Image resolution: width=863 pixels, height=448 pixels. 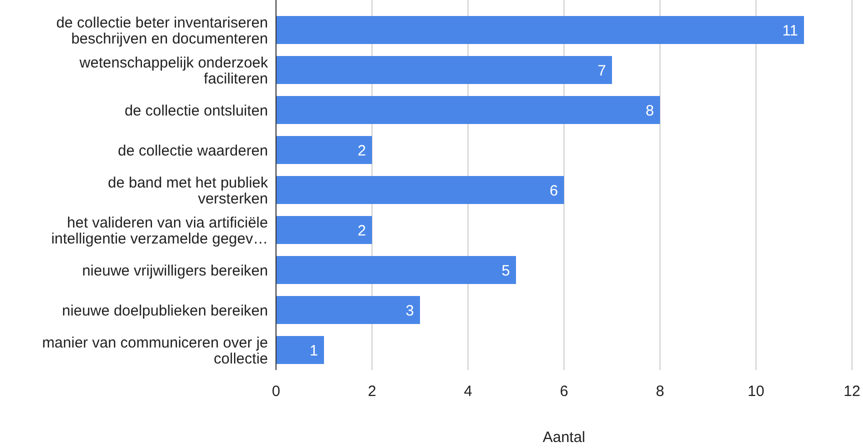 What do you see at coordinates (175, 271) in the screenshot?
I see `y-tick-label: nieuwe vrijwilligers bereiken` at bounding box center [175, 271].